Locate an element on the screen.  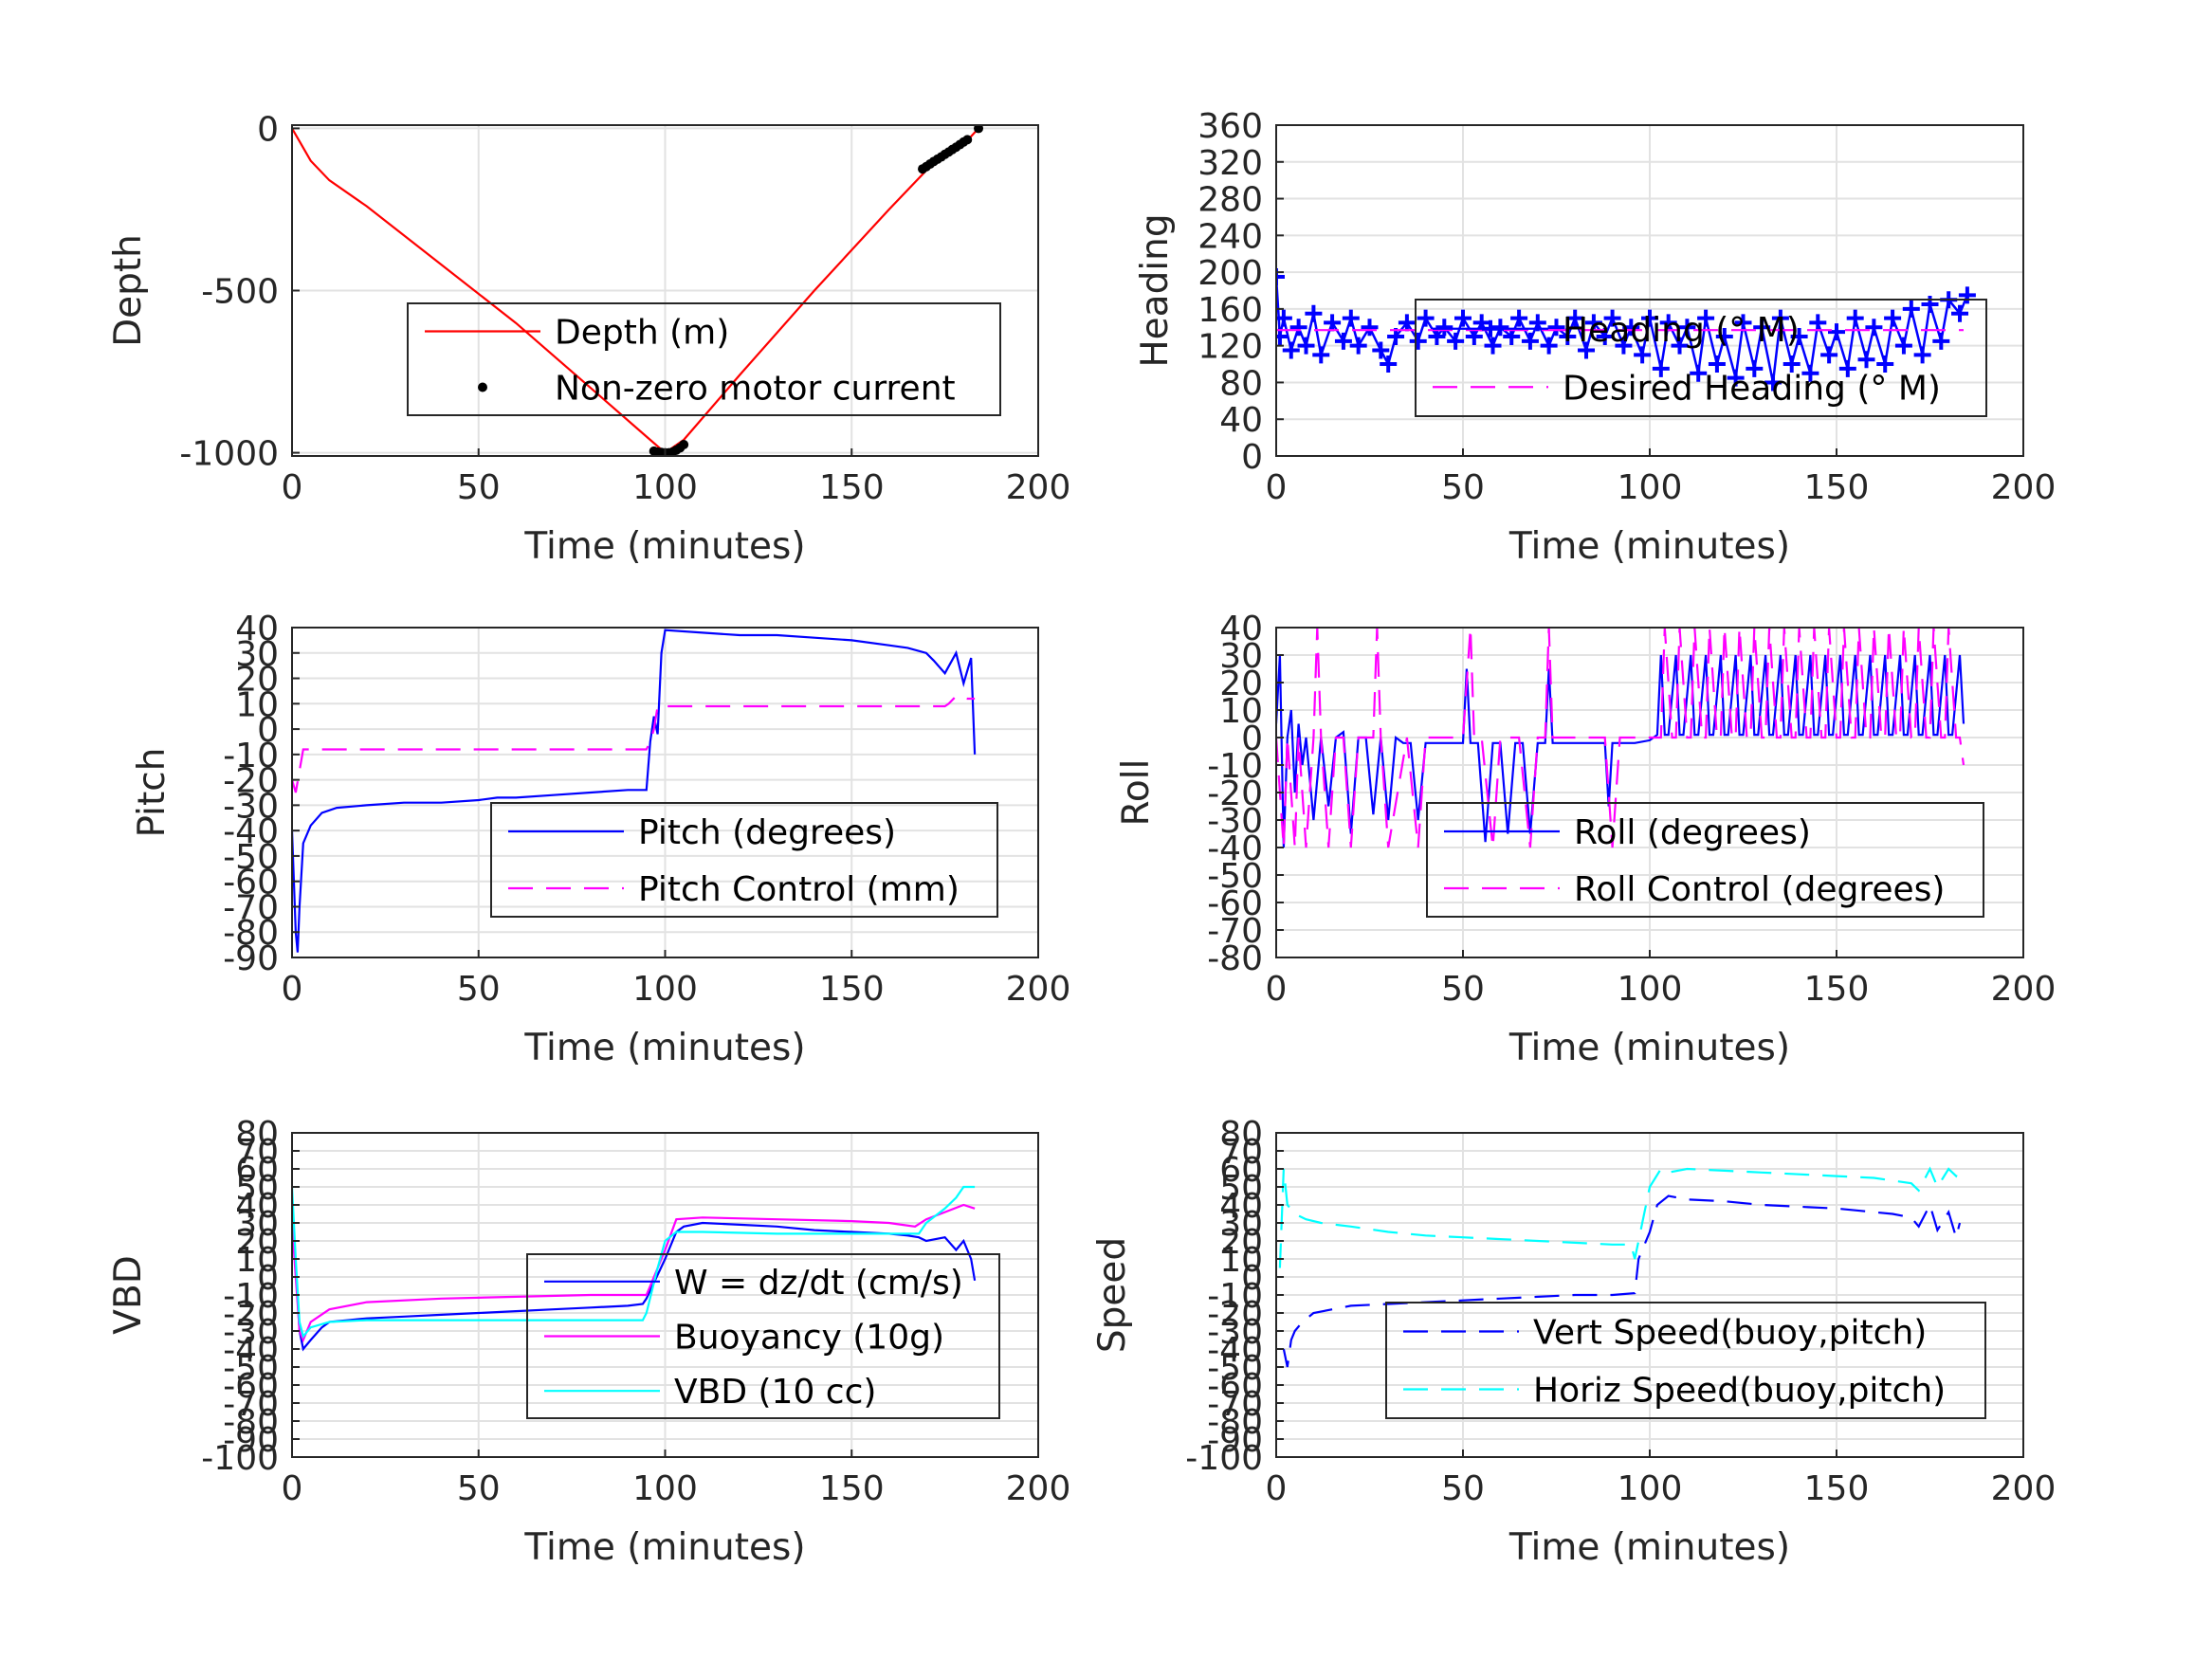
y-tick-label: 50 is located at coordinates (257, 1188).